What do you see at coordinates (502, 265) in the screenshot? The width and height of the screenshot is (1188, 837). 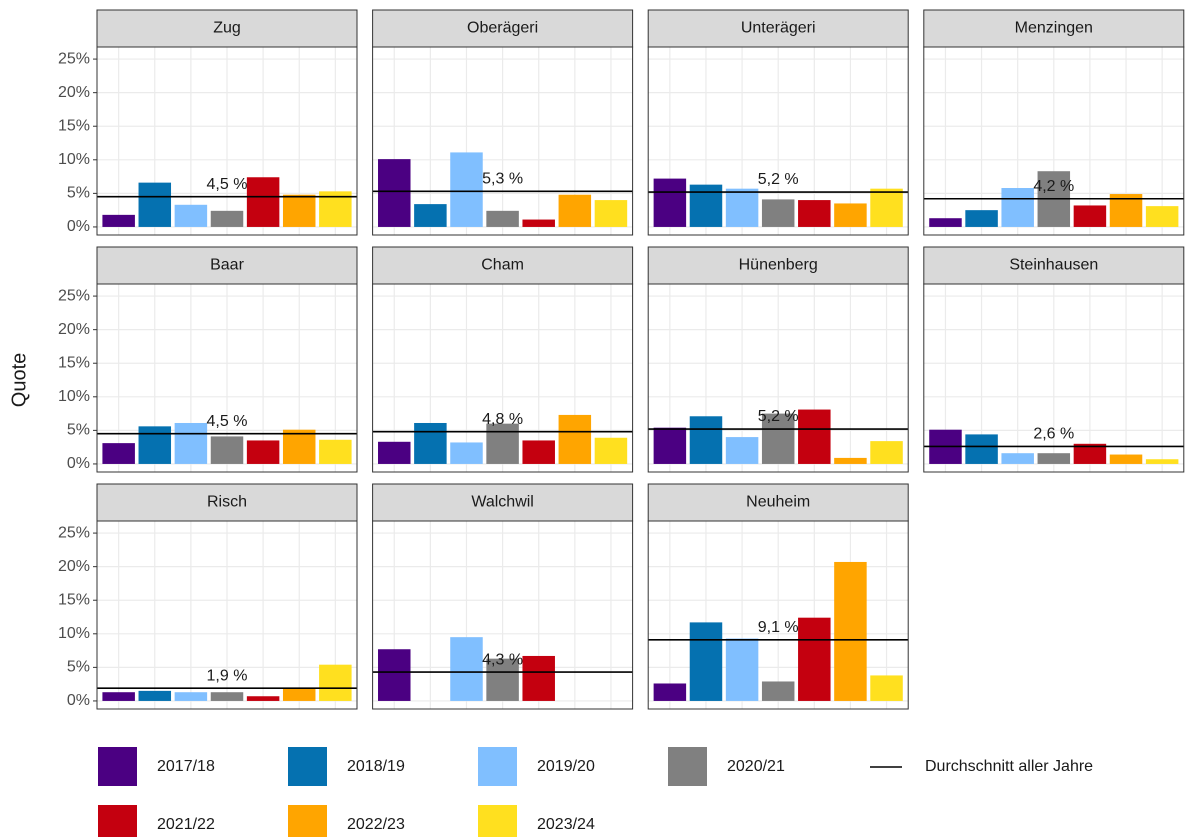 I see `facet-title: Cham` at bounding box center [502, 265].